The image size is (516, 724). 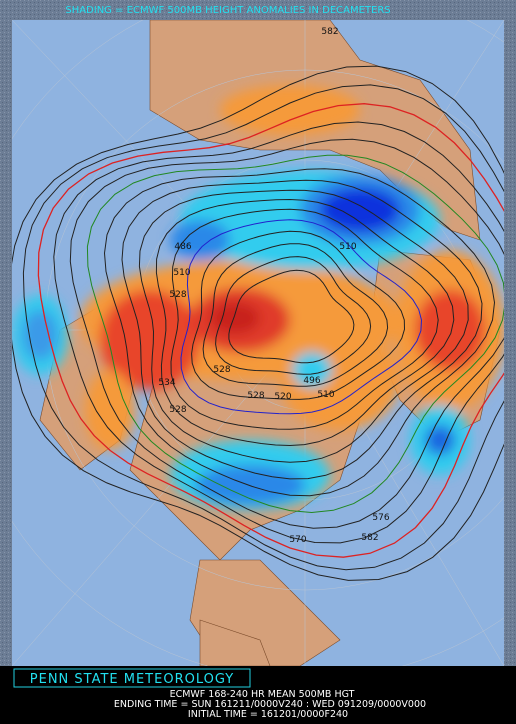 I want to click on brand-box, so click(x=132, y=678).